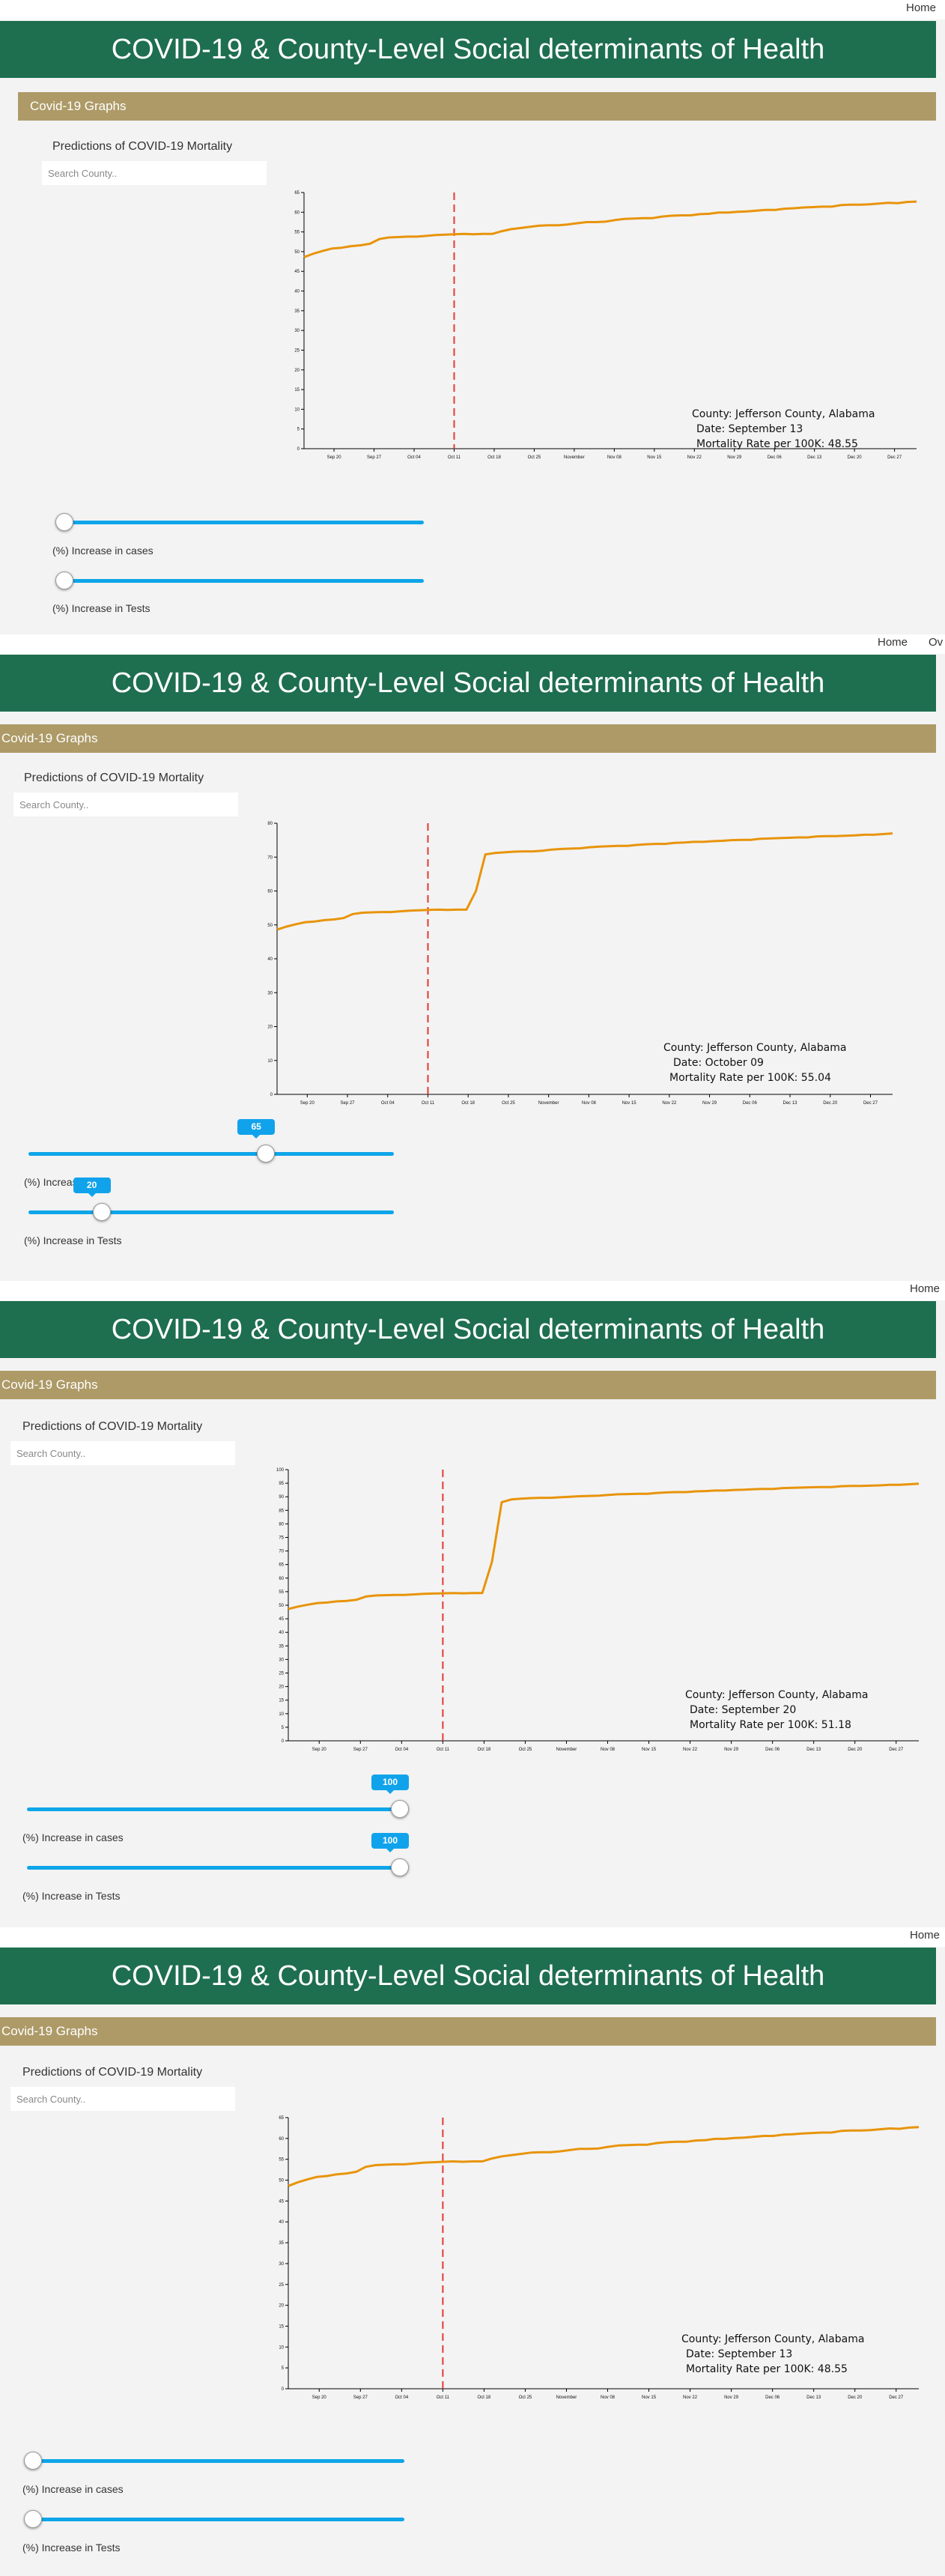 The image size is (945, 2576). Describe the element at coordinates (71, 1896) in the screenshot. I see `tests-slider-label: (%) Increase in Tests` at that location.